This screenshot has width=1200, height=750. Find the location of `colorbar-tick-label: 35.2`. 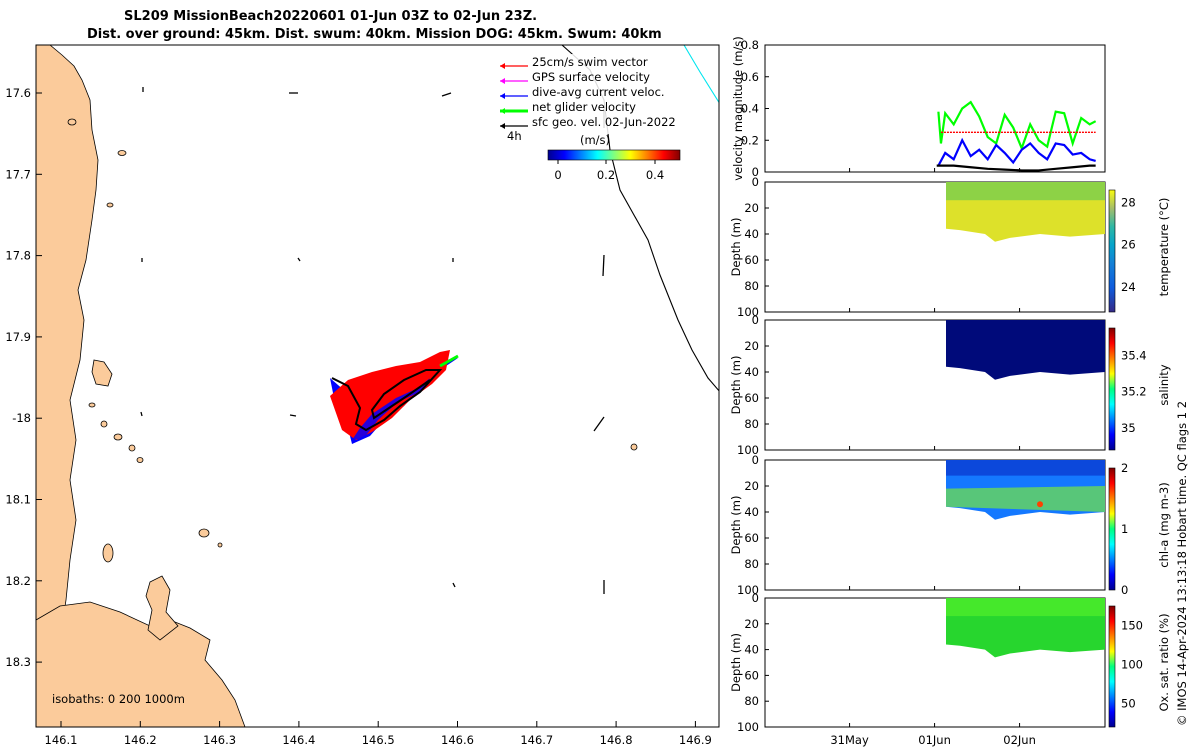

colorbar-tick-label: 35.2 is located at coordinates (1134, 392).